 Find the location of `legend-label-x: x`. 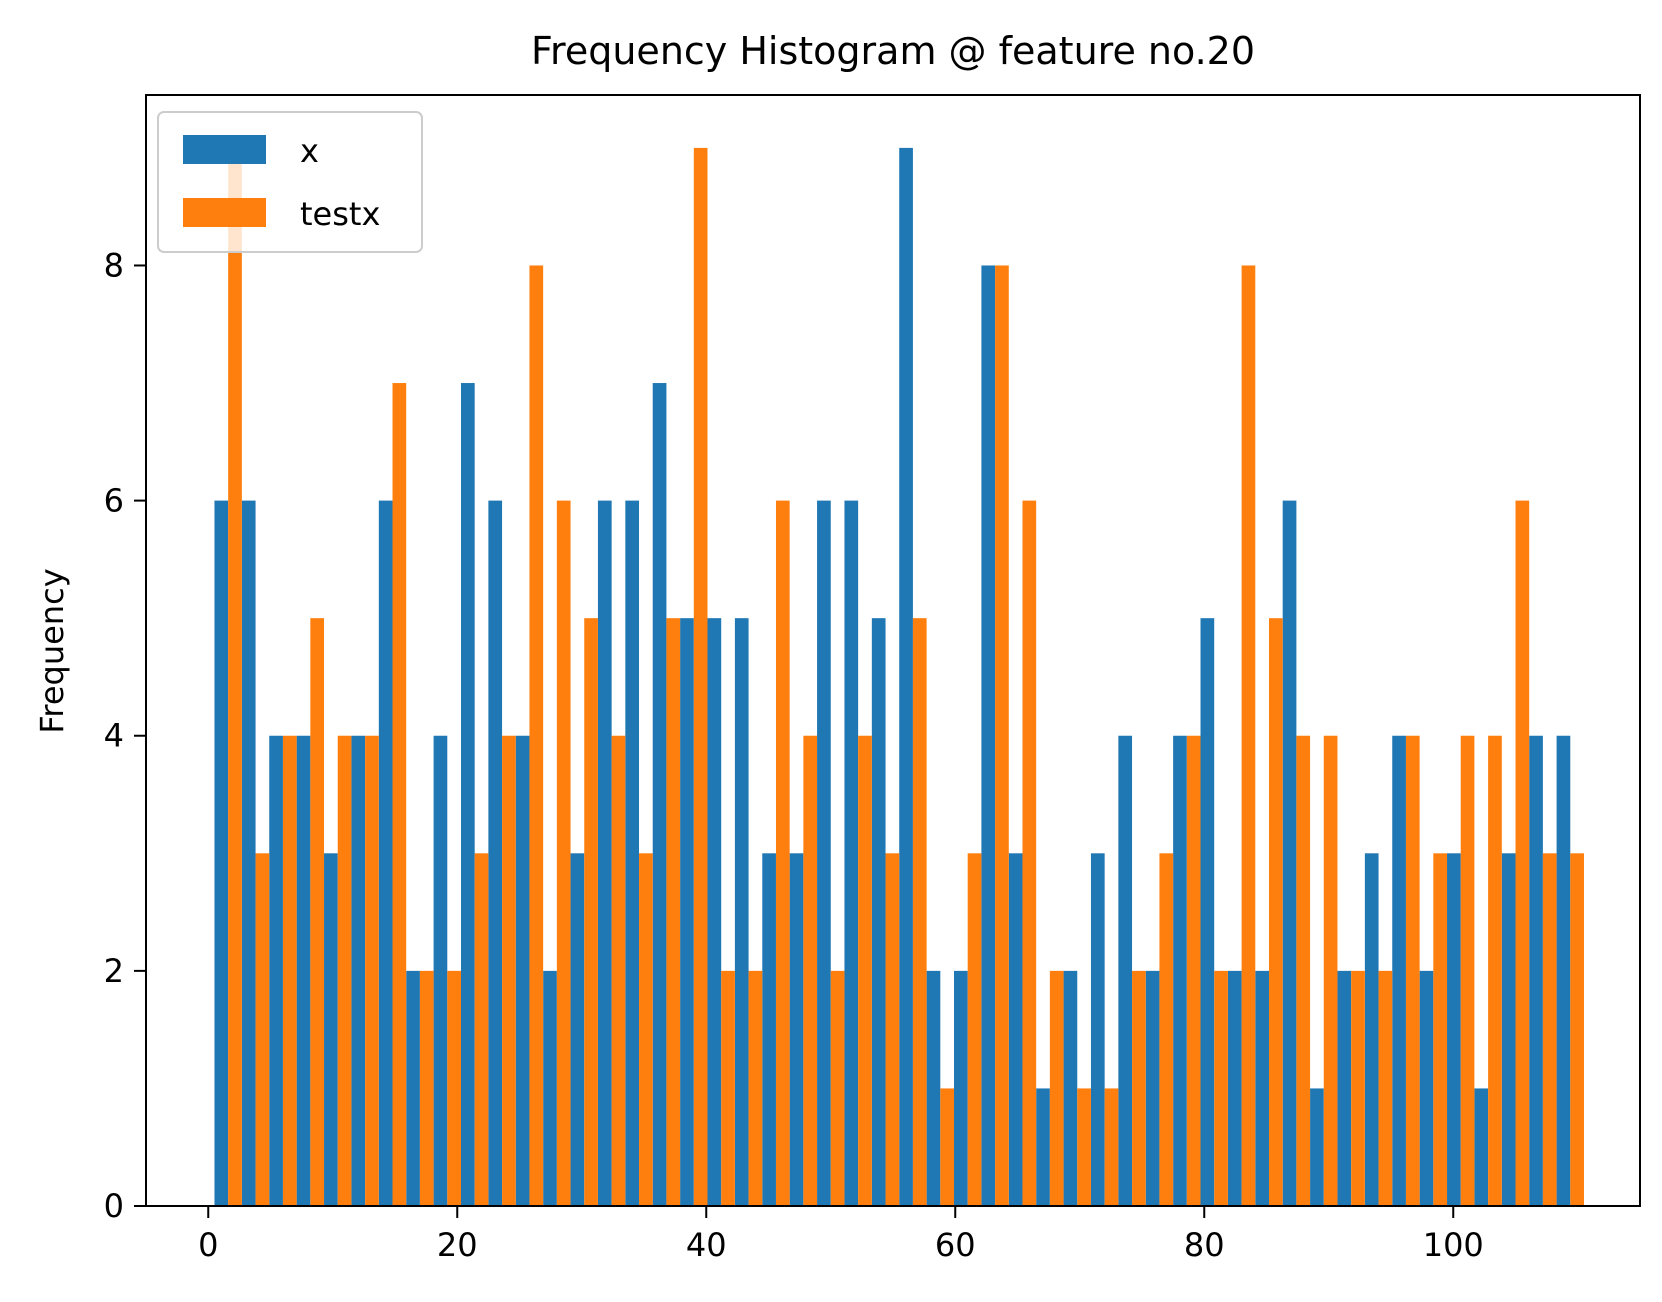

legend-label-x: x is located at coordinates (309, 151).